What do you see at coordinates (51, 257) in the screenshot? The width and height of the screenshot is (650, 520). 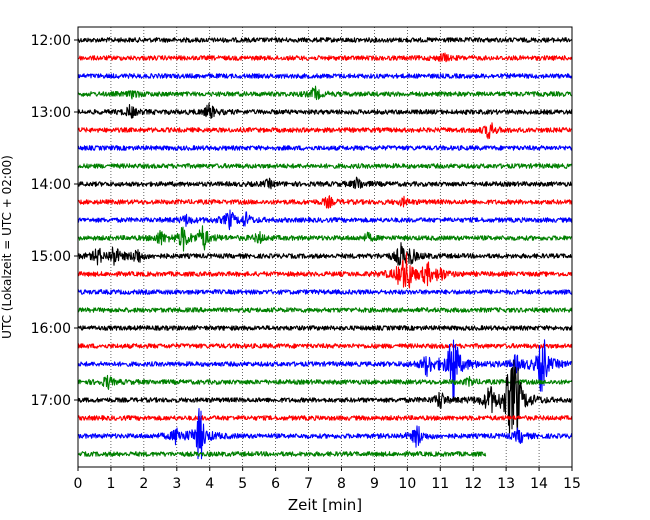 I see `y-tick-label: 15:00` at bounding box center [51, 257].